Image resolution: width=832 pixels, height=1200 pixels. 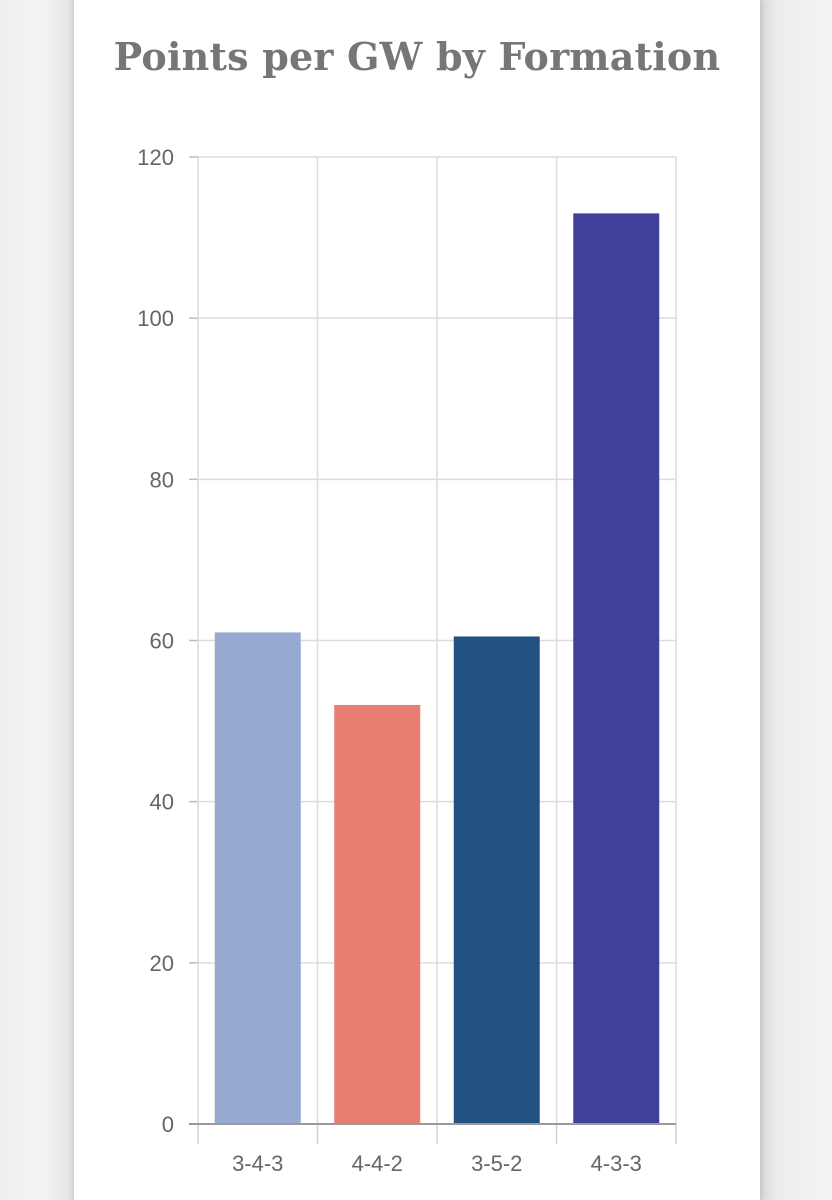 I want to click on y-tick-label: 20, so click(x=162, y=963).